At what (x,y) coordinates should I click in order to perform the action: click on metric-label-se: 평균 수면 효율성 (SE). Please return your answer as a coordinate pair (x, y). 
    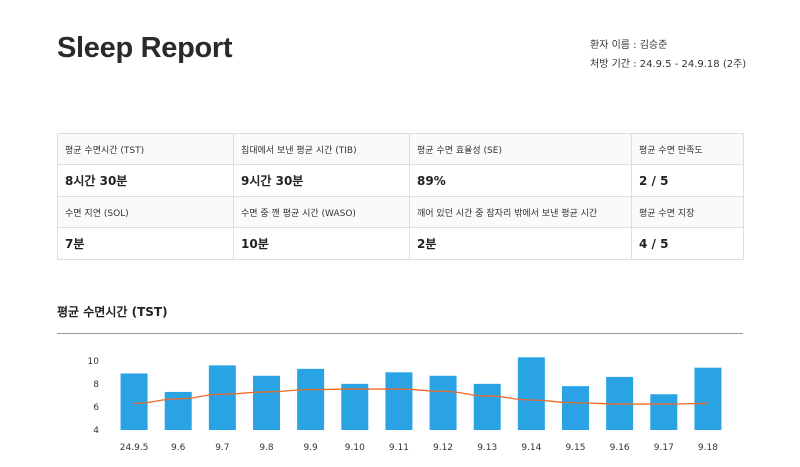
    Looking at the image, I should click on (520, 149).